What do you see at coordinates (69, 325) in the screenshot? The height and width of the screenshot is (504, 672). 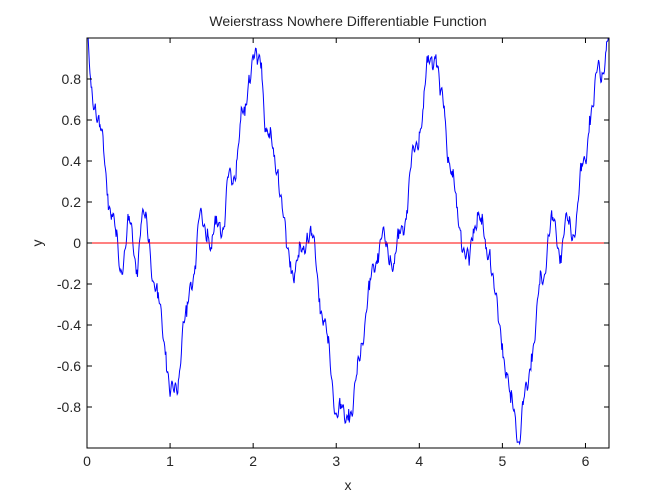 I see `y-tick-label: -0.4` at bounding box center [69, 325].